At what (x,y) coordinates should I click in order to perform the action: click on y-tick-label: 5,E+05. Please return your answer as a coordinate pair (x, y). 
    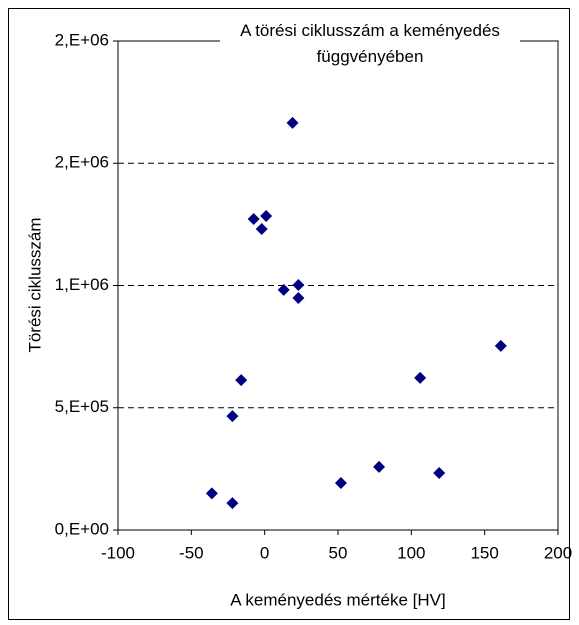
    Looking at the image, I should click on (82, 406).